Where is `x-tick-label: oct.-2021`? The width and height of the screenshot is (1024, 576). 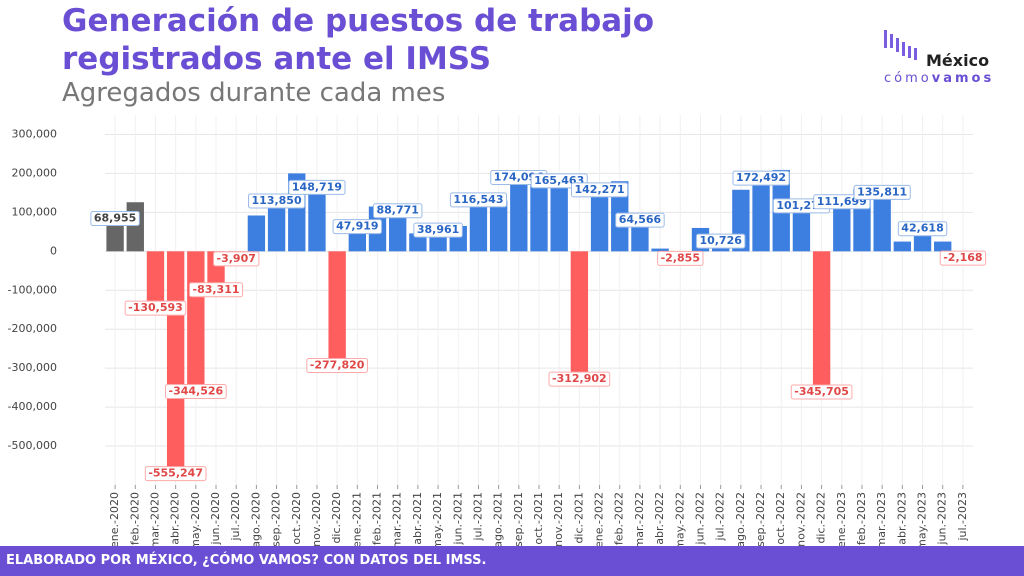 x-tick-label: oct.-2021 is located at coordinates (538, 518).